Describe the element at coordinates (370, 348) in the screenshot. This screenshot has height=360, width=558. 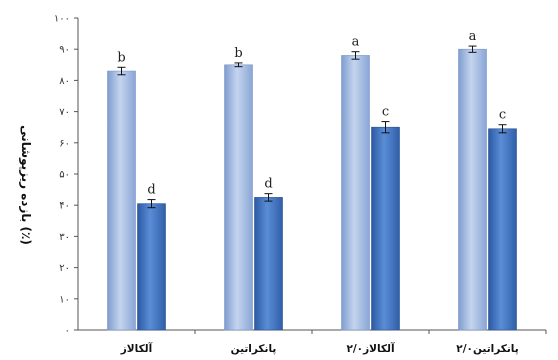
I see `category-label: آلکالاز۲/۰` at that location.